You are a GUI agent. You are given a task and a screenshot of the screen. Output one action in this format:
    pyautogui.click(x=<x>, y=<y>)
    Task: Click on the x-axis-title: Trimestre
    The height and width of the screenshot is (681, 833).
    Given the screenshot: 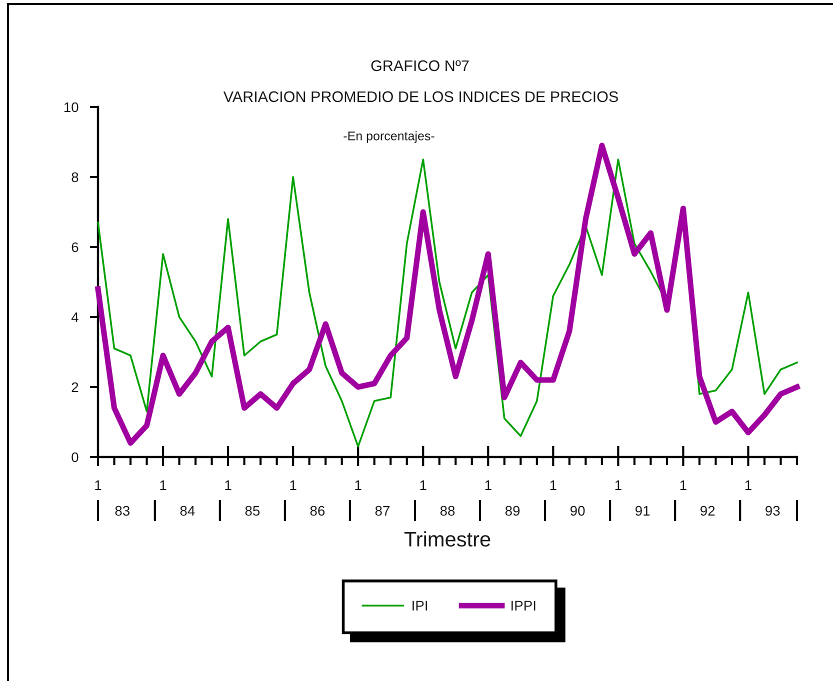 What is the action you would take?
    pyautogui.click(x=447, y=539)
    